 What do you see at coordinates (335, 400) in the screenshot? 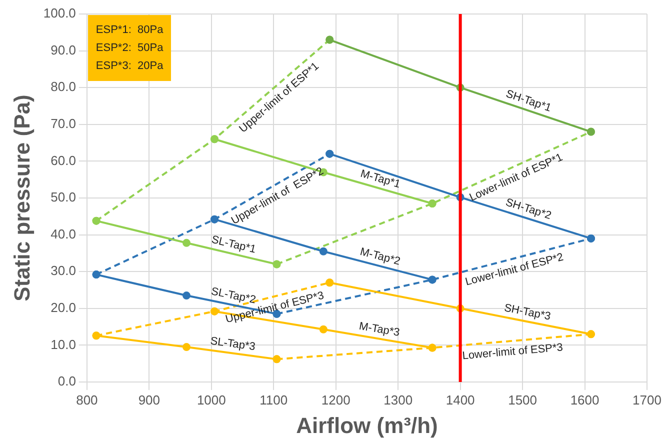
I see `x-tick-label: 1200` at bounding box center [335, 400].